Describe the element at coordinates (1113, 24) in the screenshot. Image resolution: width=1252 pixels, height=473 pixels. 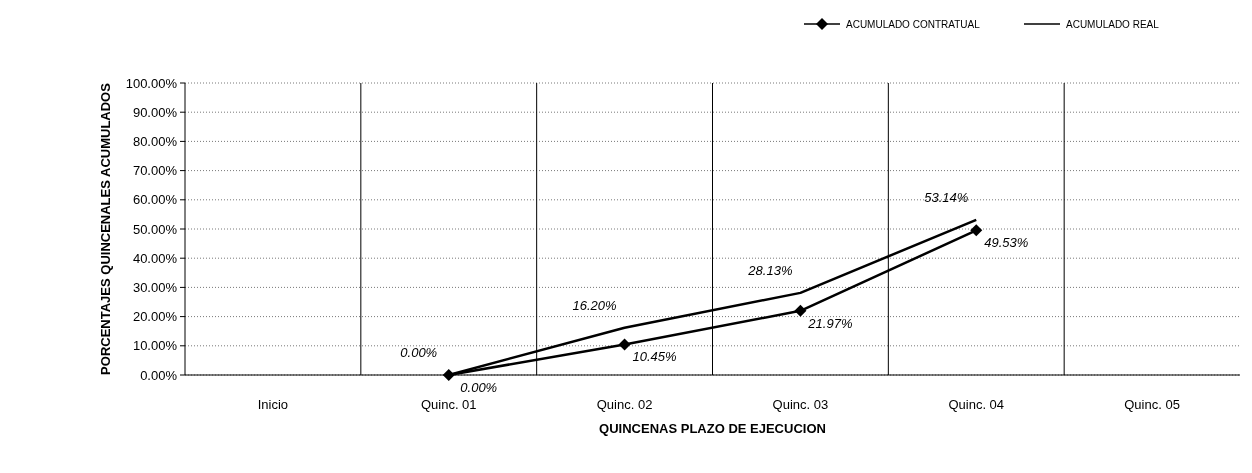
I see `legend-label: ACUMULADO REAL` at that location.